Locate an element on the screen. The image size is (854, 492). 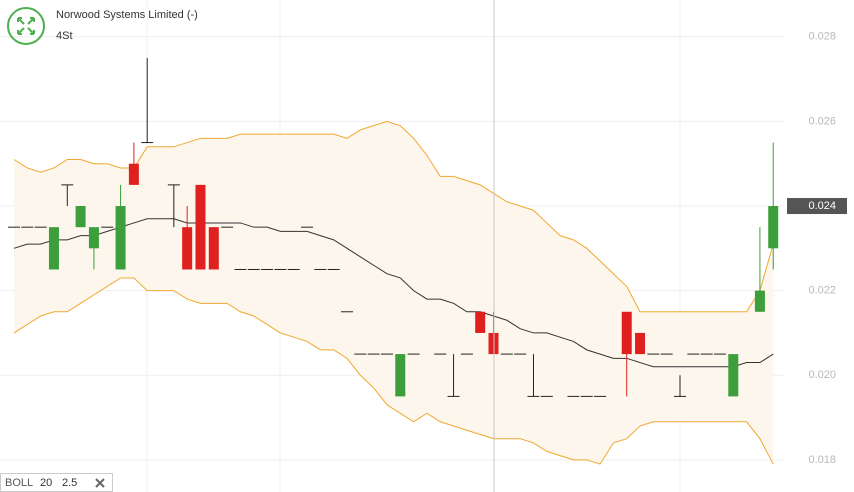
expand-icon is located at coordinates (26, 26).